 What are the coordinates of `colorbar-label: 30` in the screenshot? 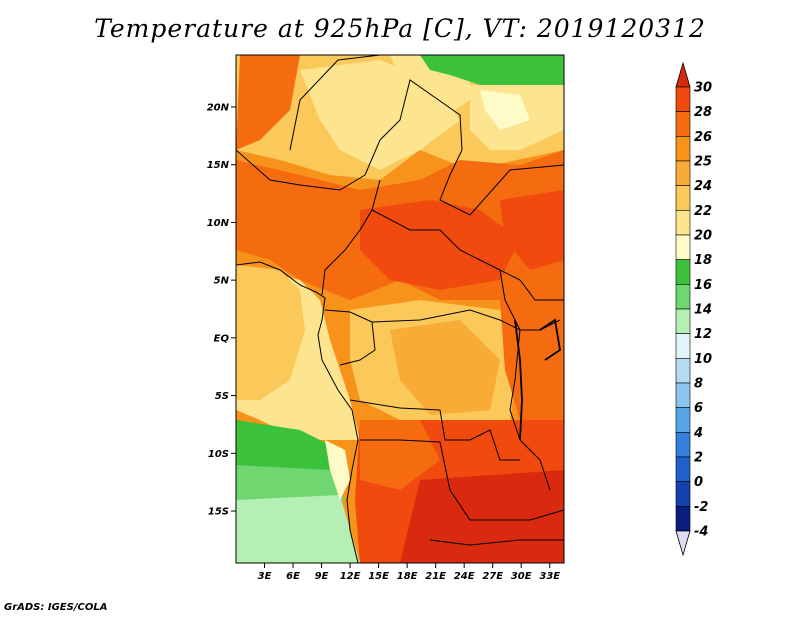 It's located at (703, 88).